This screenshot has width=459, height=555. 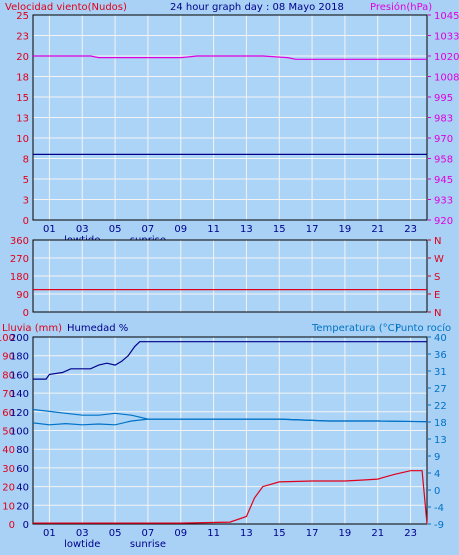 What do you see at coordinates (213, 229) in the screenshot?
I see `x-tick-label: 11` at bounding box center [213, 229].